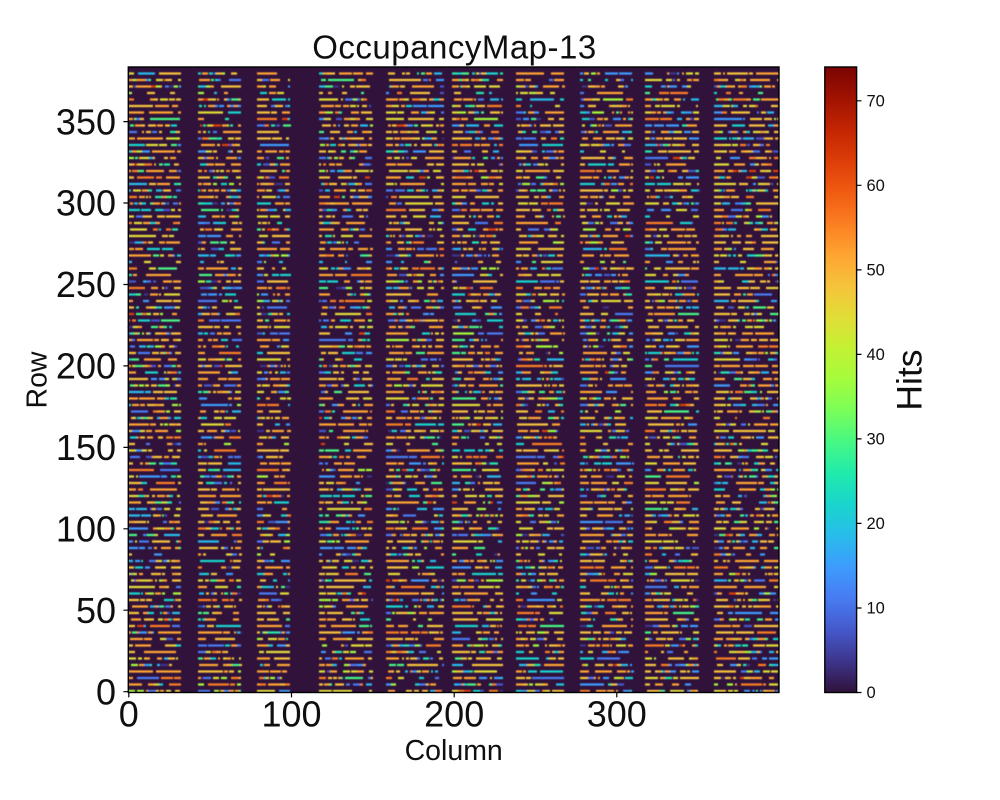  I want to click on svg-text: Hits, so click(910, 379).